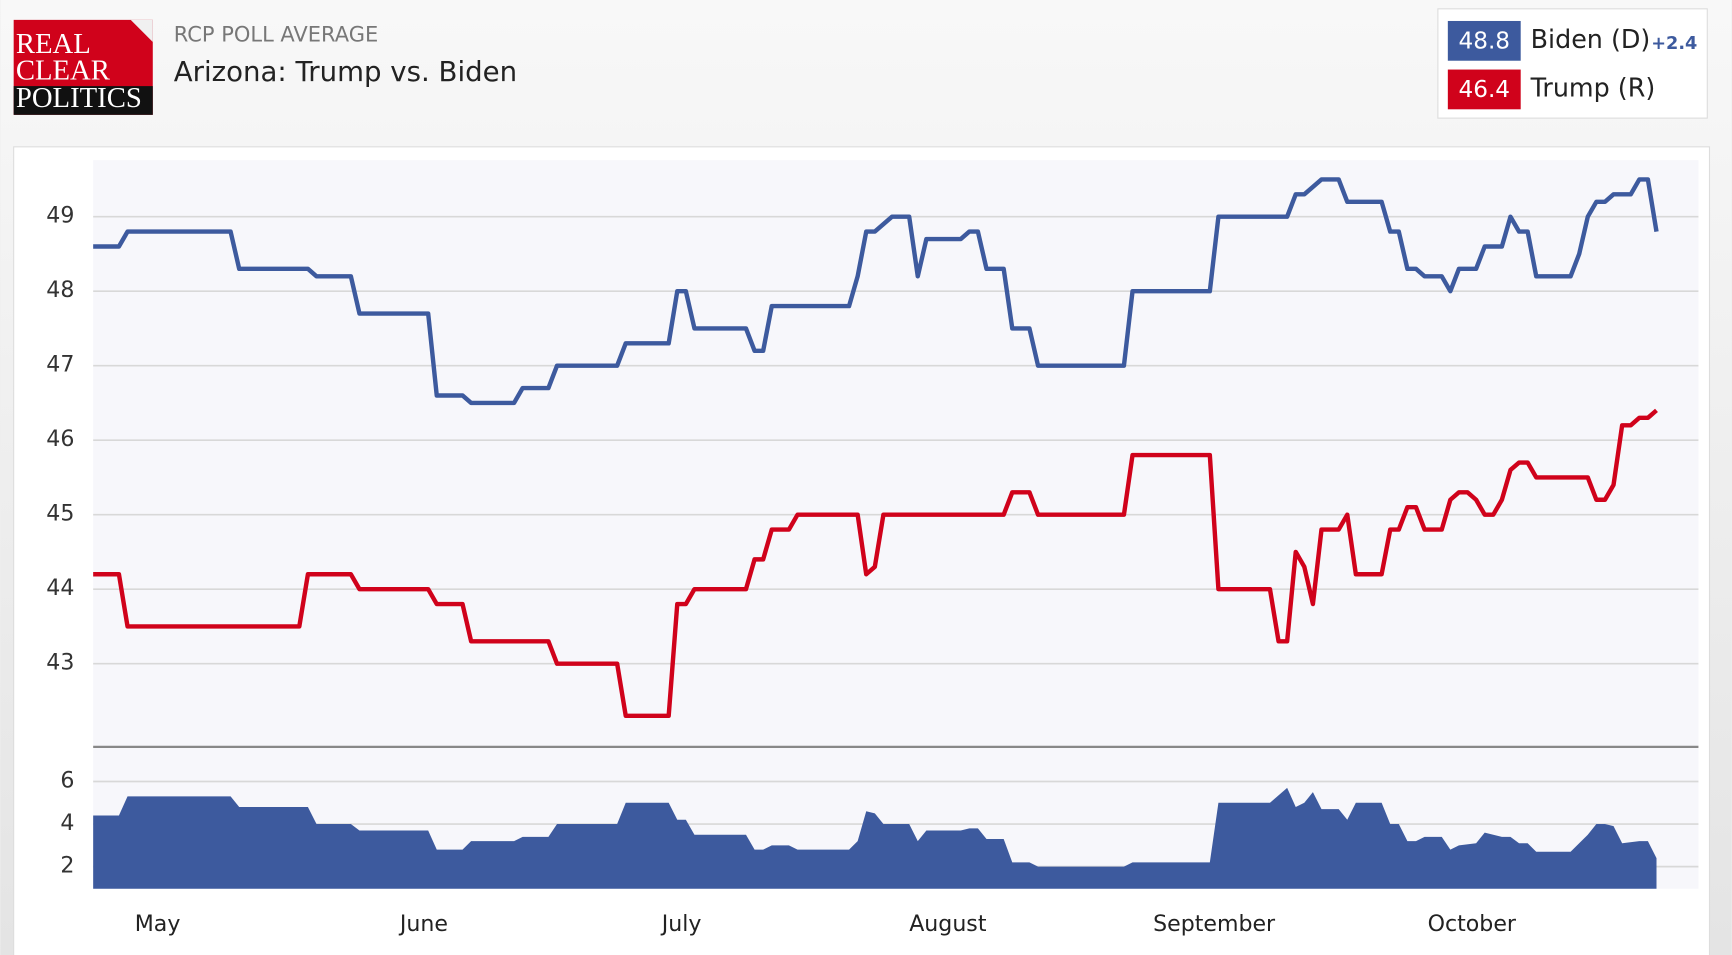 This screenshot has width=1732, height=955. Describe the element at coordinates (1214, 924) in the screenshot. I see `x-tick-label: September` at that location.